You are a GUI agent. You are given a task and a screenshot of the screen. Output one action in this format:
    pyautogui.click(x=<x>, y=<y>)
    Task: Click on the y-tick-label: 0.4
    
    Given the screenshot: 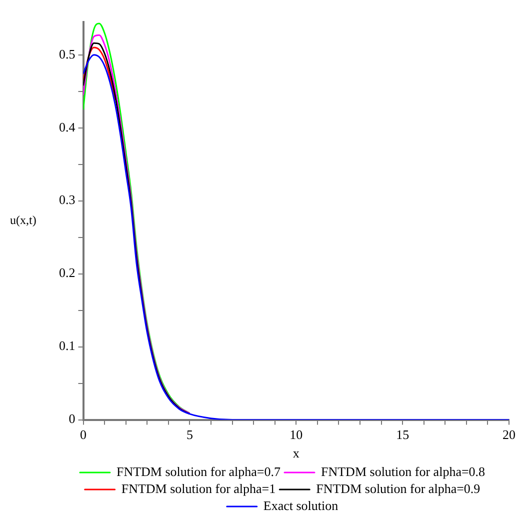 What is the action you would take?
    pyautogui.click(x=67, y=126)
    